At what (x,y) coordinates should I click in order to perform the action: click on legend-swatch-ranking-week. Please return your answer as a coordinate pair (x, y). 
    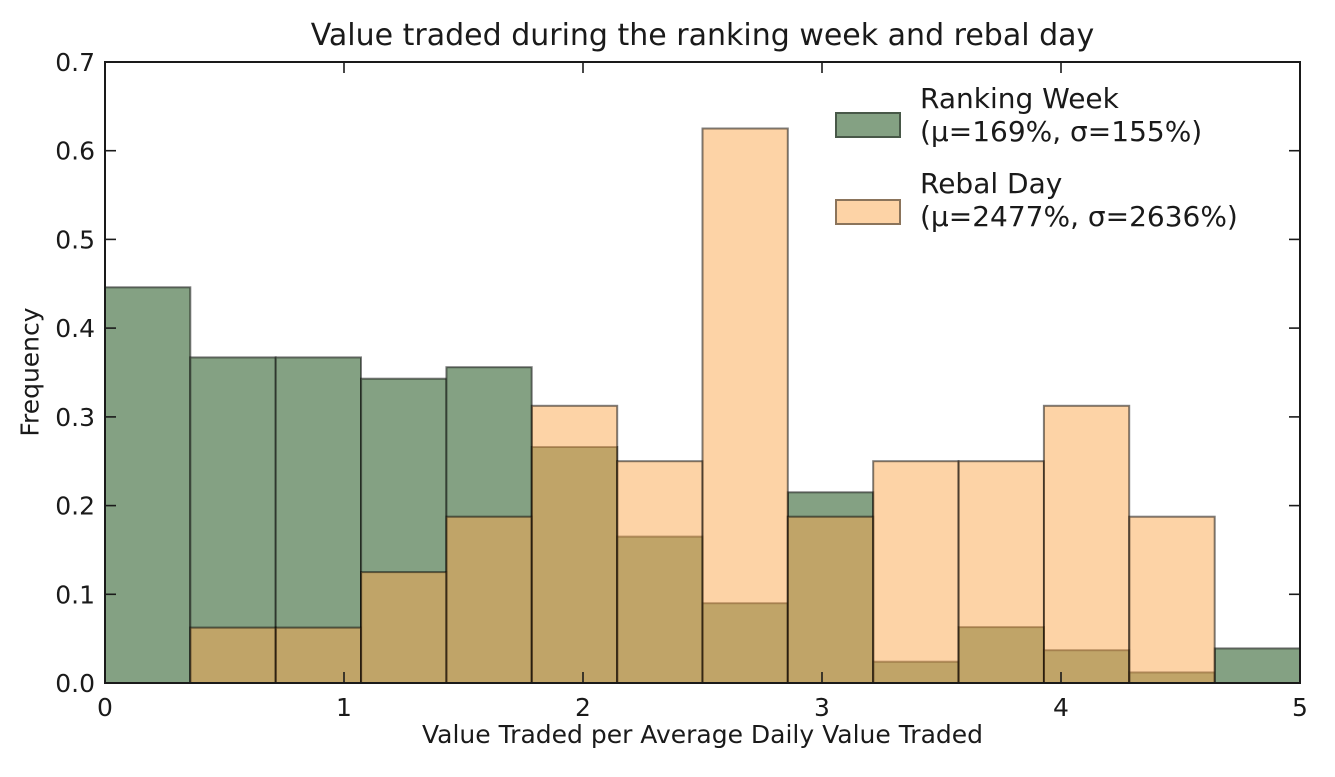
    Looking at the image, I should click on (868, 125).